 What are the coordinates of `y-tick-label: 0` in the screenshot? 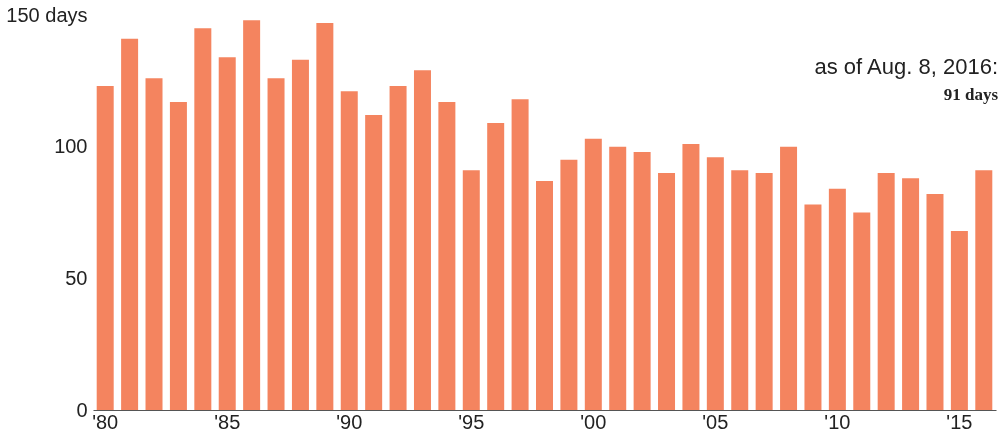 It's located at (82, 409).